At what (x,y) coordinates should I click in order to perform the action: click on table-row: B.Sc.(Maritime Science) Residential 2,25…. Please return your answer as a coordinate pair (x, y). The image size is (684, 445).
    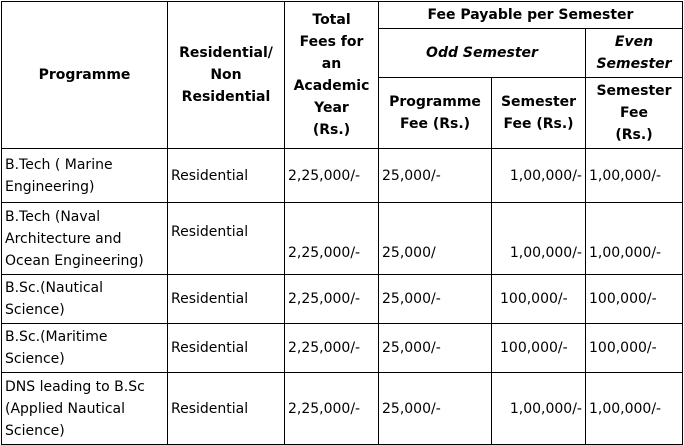
    Looking at the image, I should click on (342, 348).